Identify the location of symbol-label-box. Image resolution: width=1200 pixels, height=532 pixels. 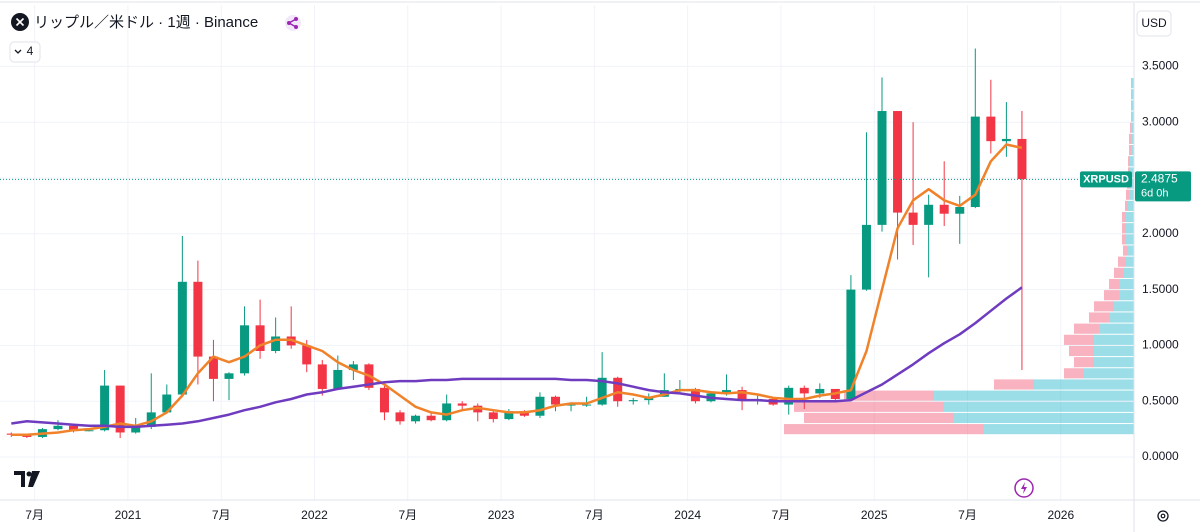
(1106, 179).